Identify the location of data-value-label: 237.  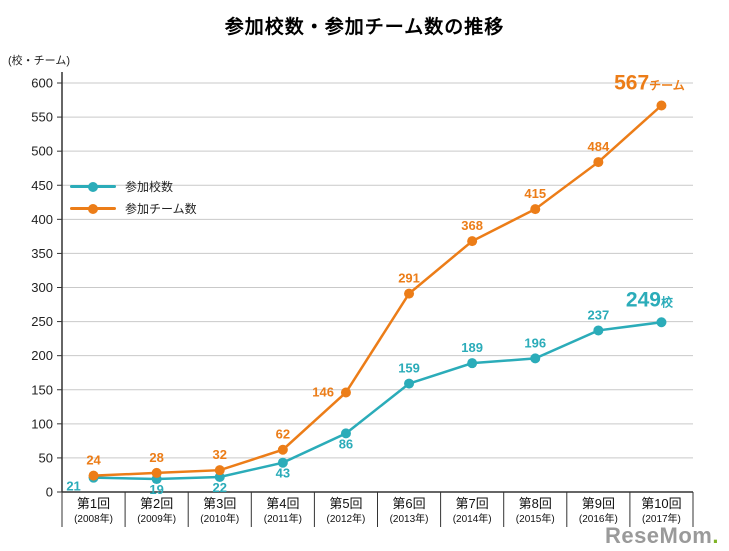
(598, 314).